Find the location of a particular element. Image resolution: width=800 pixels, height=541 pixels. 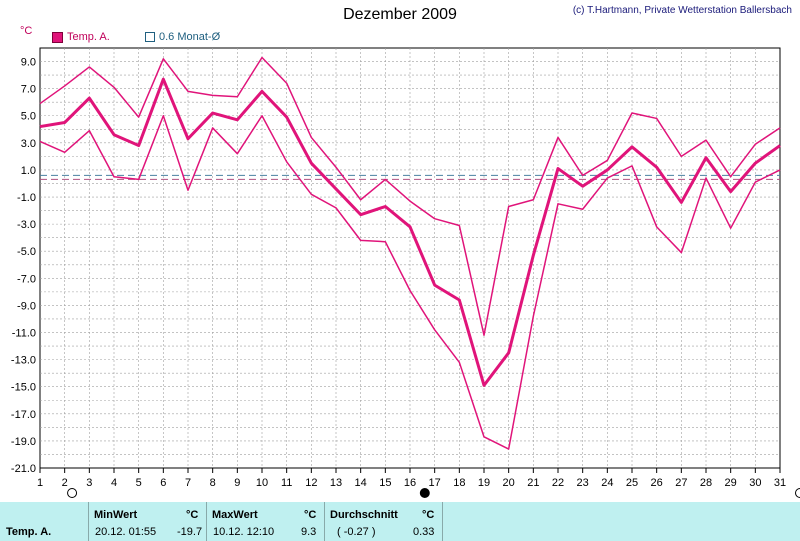

y-tick-label: 7.0 is located at coordinates (28, 90).